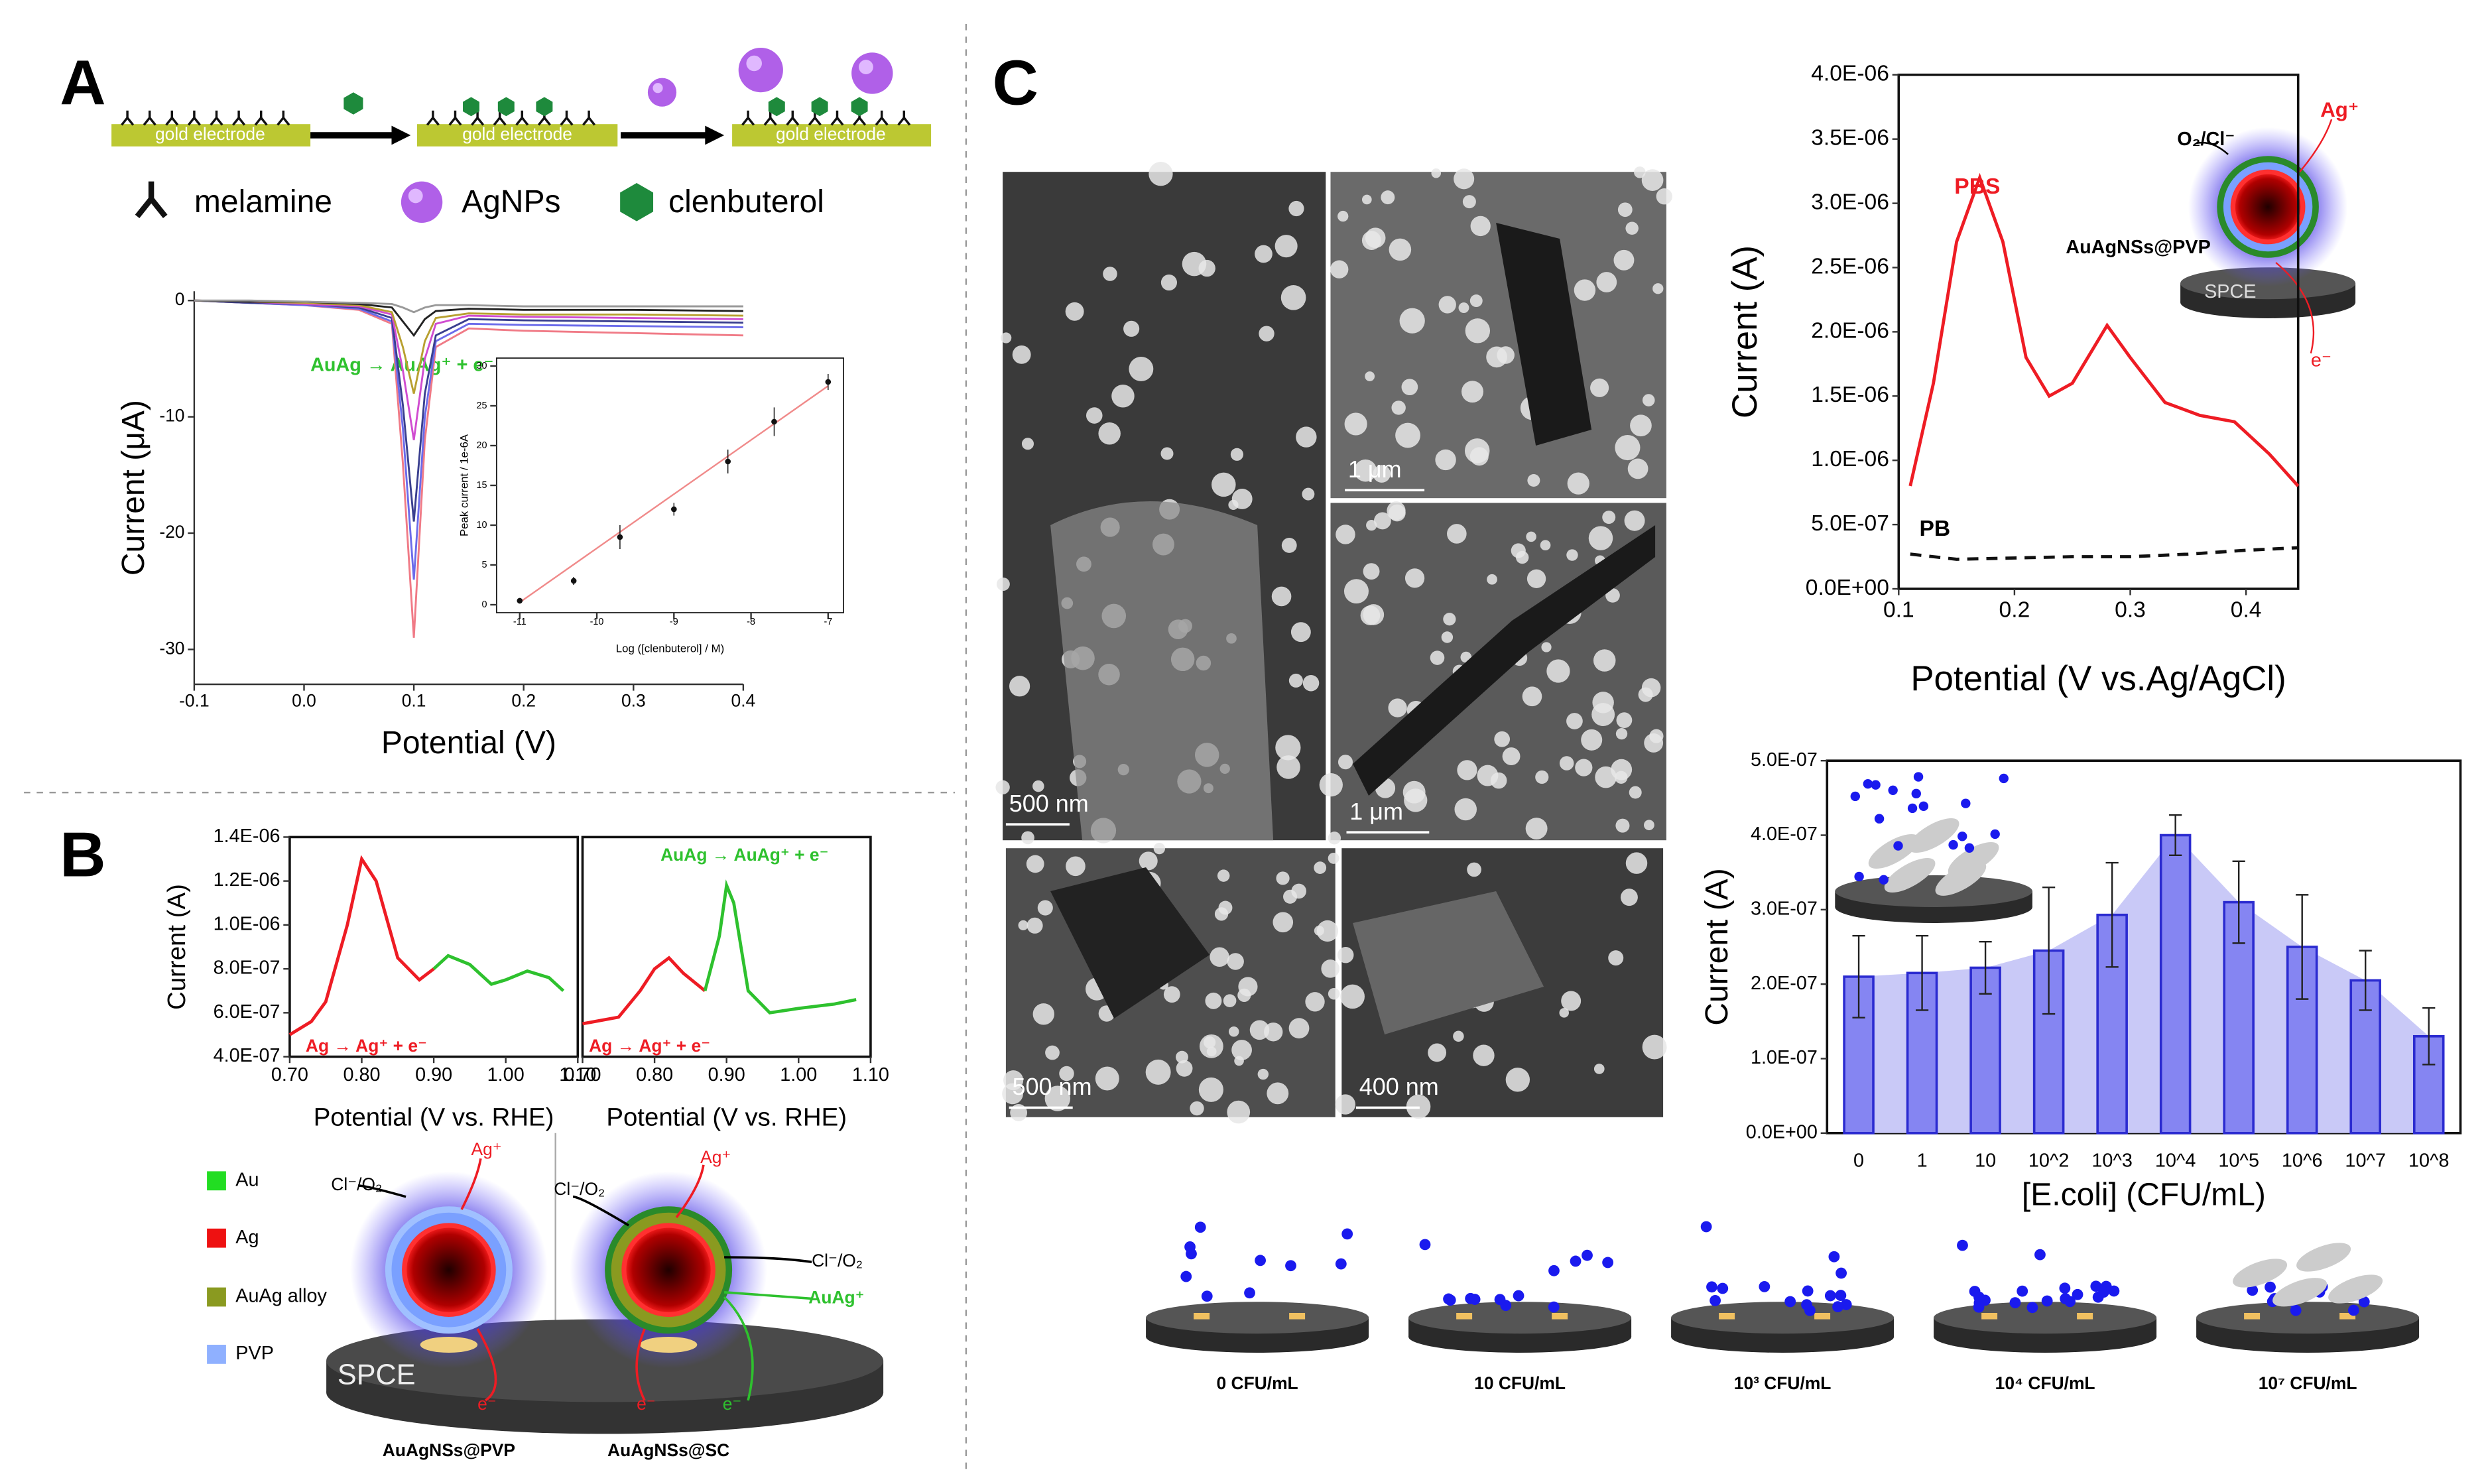 Image resolution: width=2486 pixels, height=1484 pixels. Describe the element at coordinates (171, 416) in the screenshot. I see `y-tick-label: -10` at that location.